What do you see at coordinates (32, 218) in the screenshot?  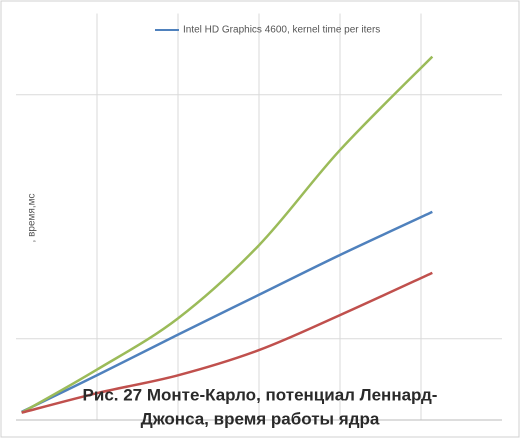 I see `y-axis-label: , время,мс` at bounding box center [32, 218].